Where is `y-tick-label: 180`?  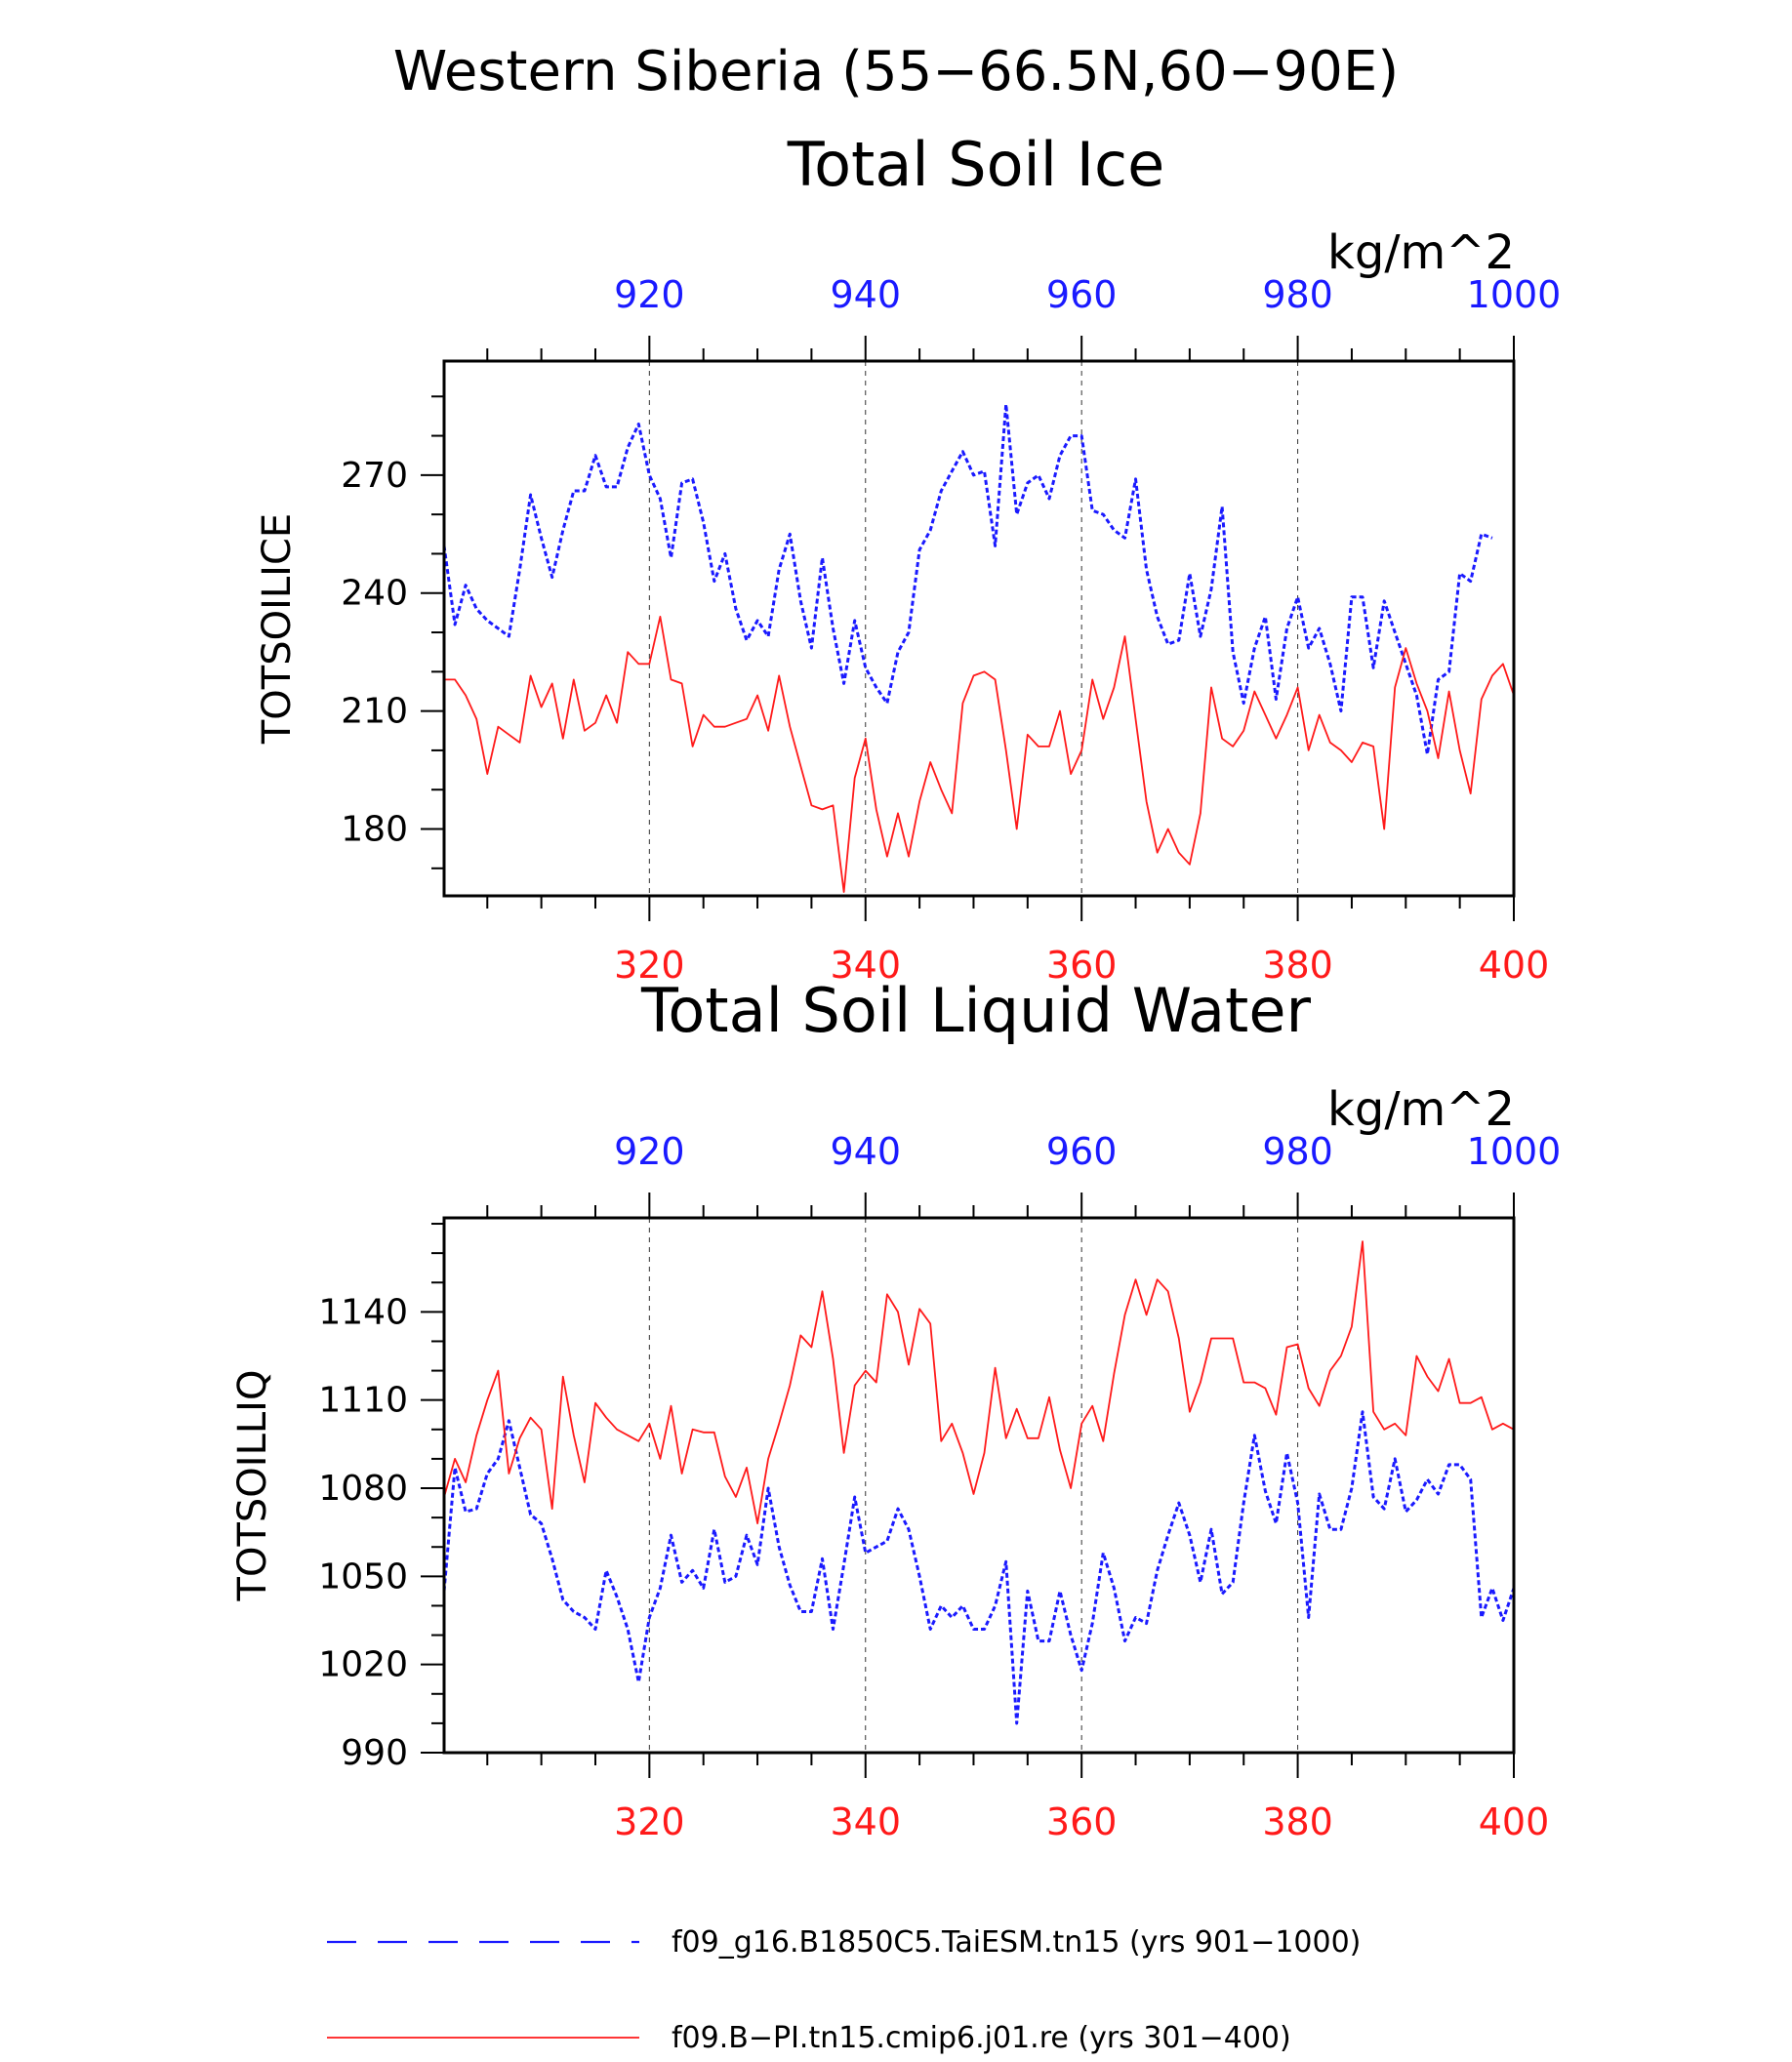 y-tick-label: 180 is located at coordinates (374, 830).